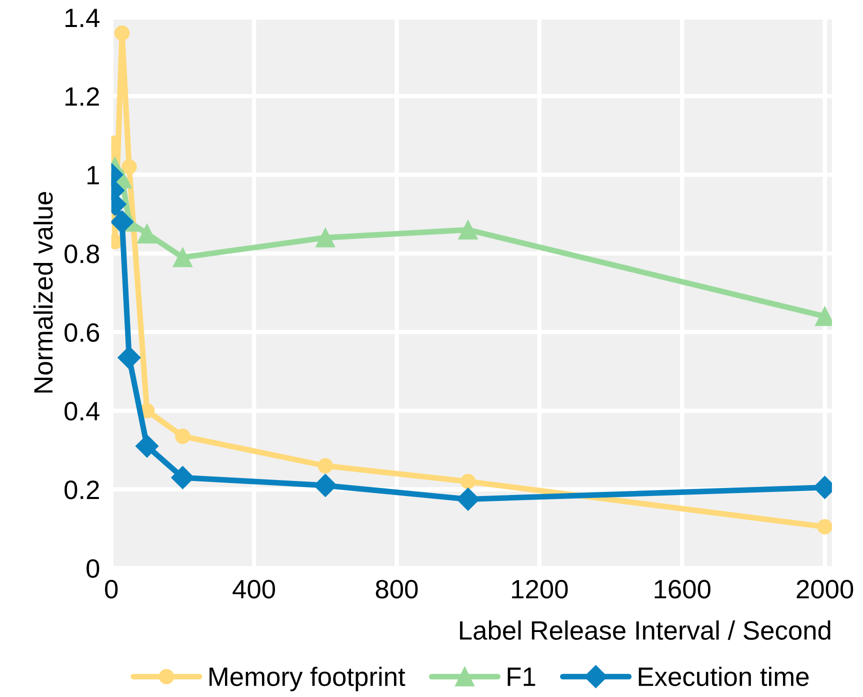 Image resolution: width=863 pixels, height=697 pixels. What do you see at coordinates (82, 254) in the screenshot?
I see `y-tick-label: 0.8` at bounding box center [82, 254].